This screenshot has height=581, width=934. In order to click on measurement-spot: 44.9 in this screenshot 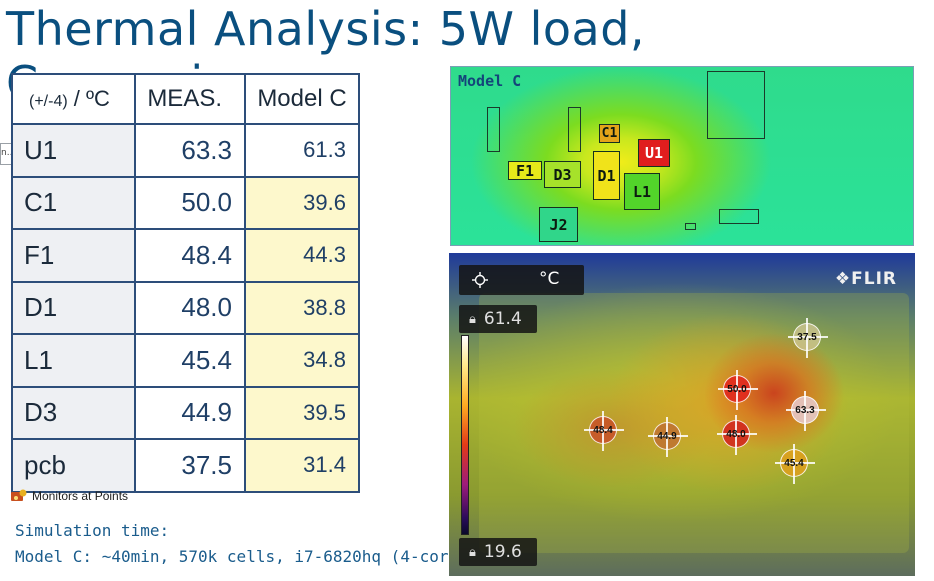, I will do `click(668, 437)`.